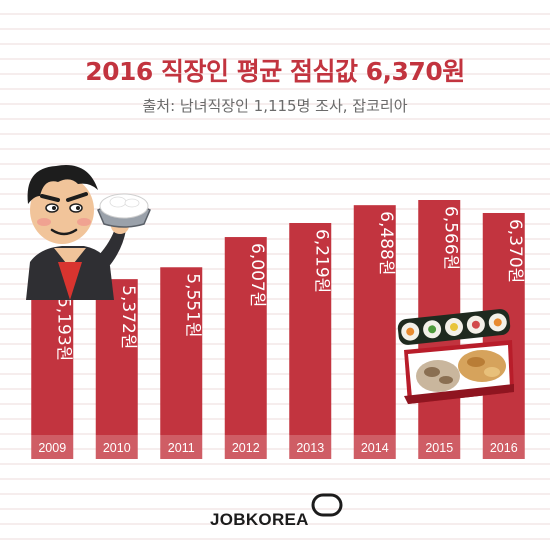  What do you see at coordinates (257, 275) in the screenshot?
I see `value-label-2012: 6,007원` at bounding box center [257, 275].